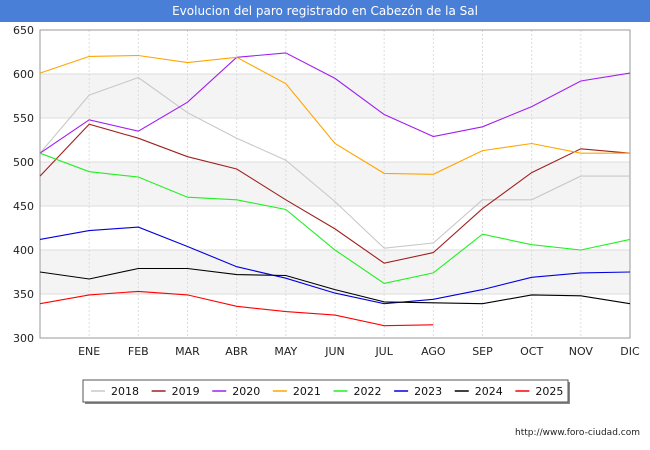 The height and width of the screenshot is (450, 650). What do you see at coordinates (549, 391) in the screenshot?
I see `legend-label-2025: 2025` at bounding box center [549, 391].